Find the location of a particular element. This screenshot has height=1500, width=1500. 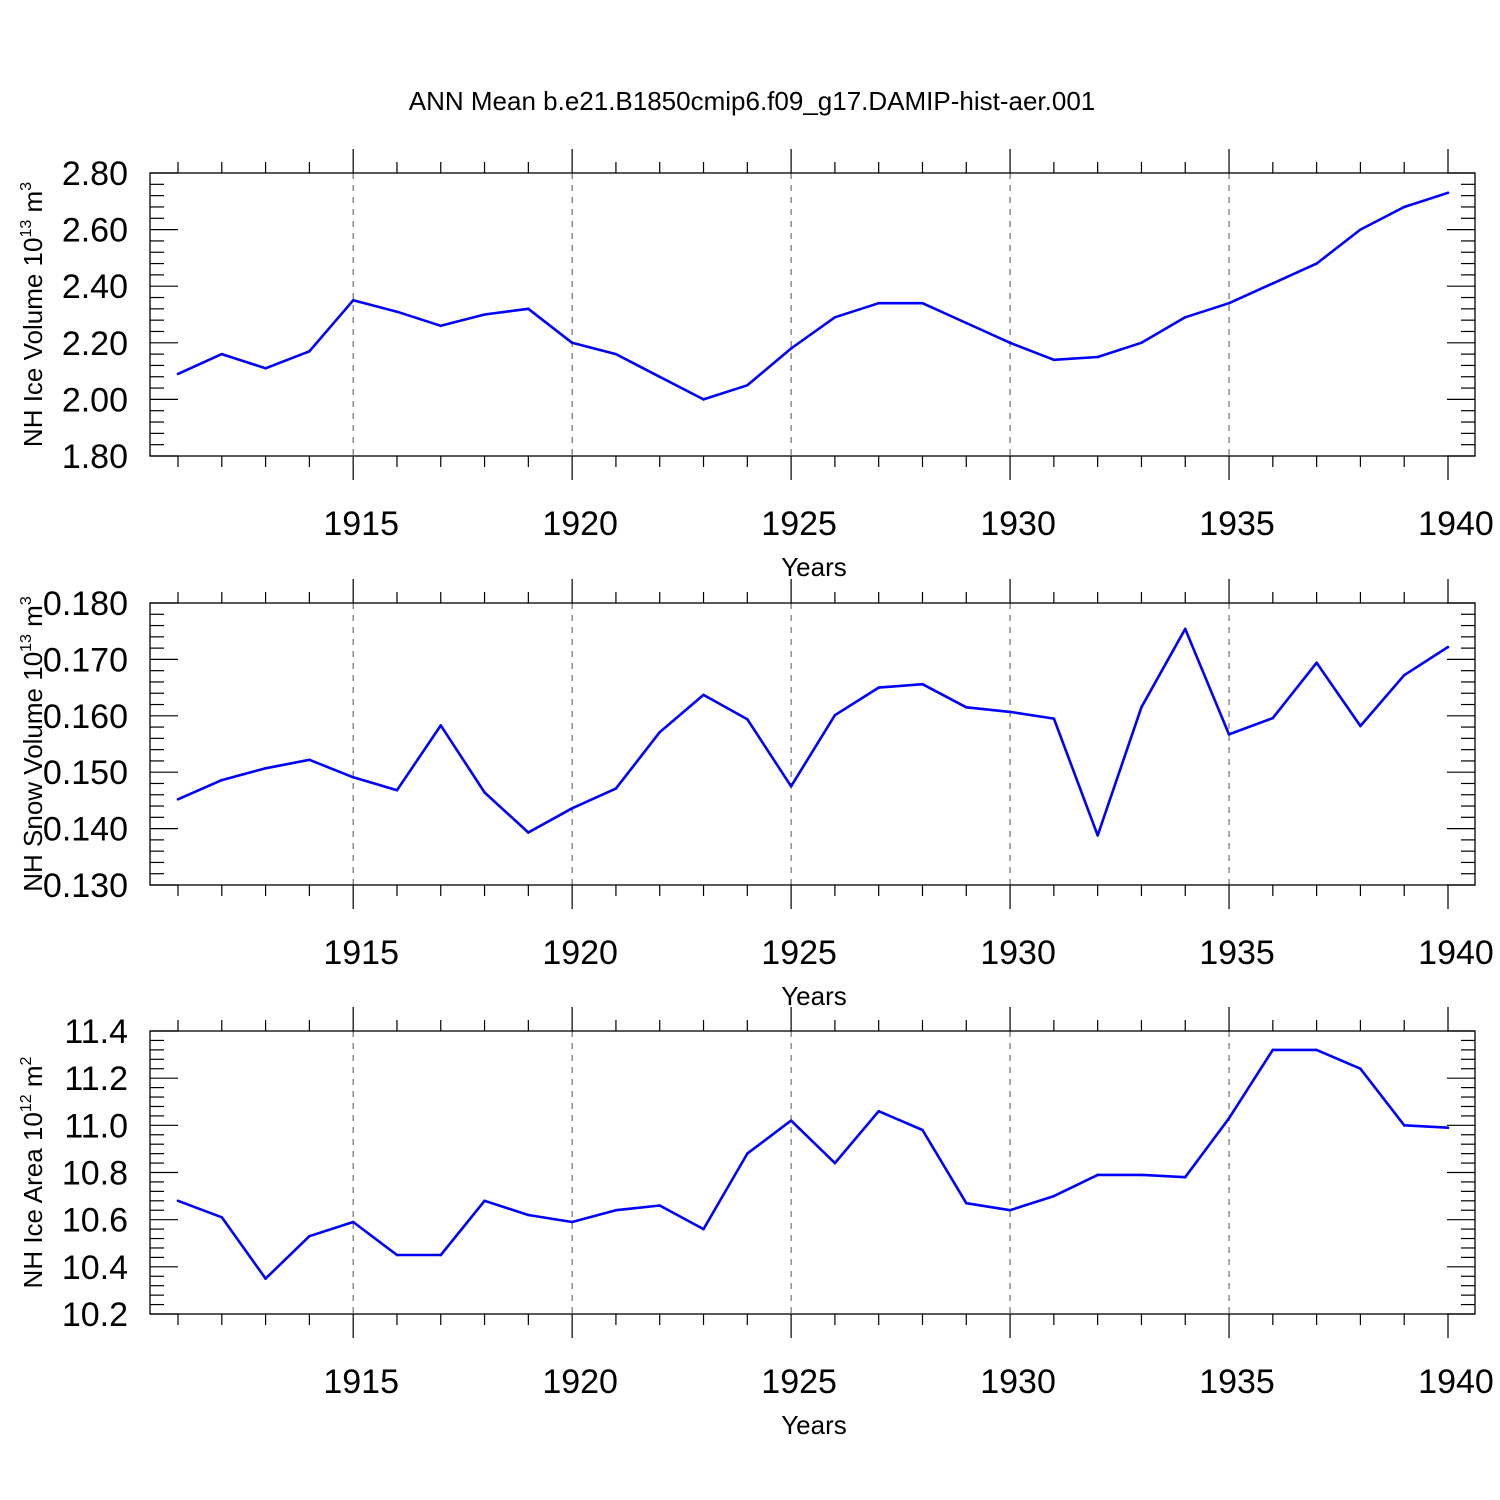

y-tick-label: 11.4 is located at coordinates (96, 1032).